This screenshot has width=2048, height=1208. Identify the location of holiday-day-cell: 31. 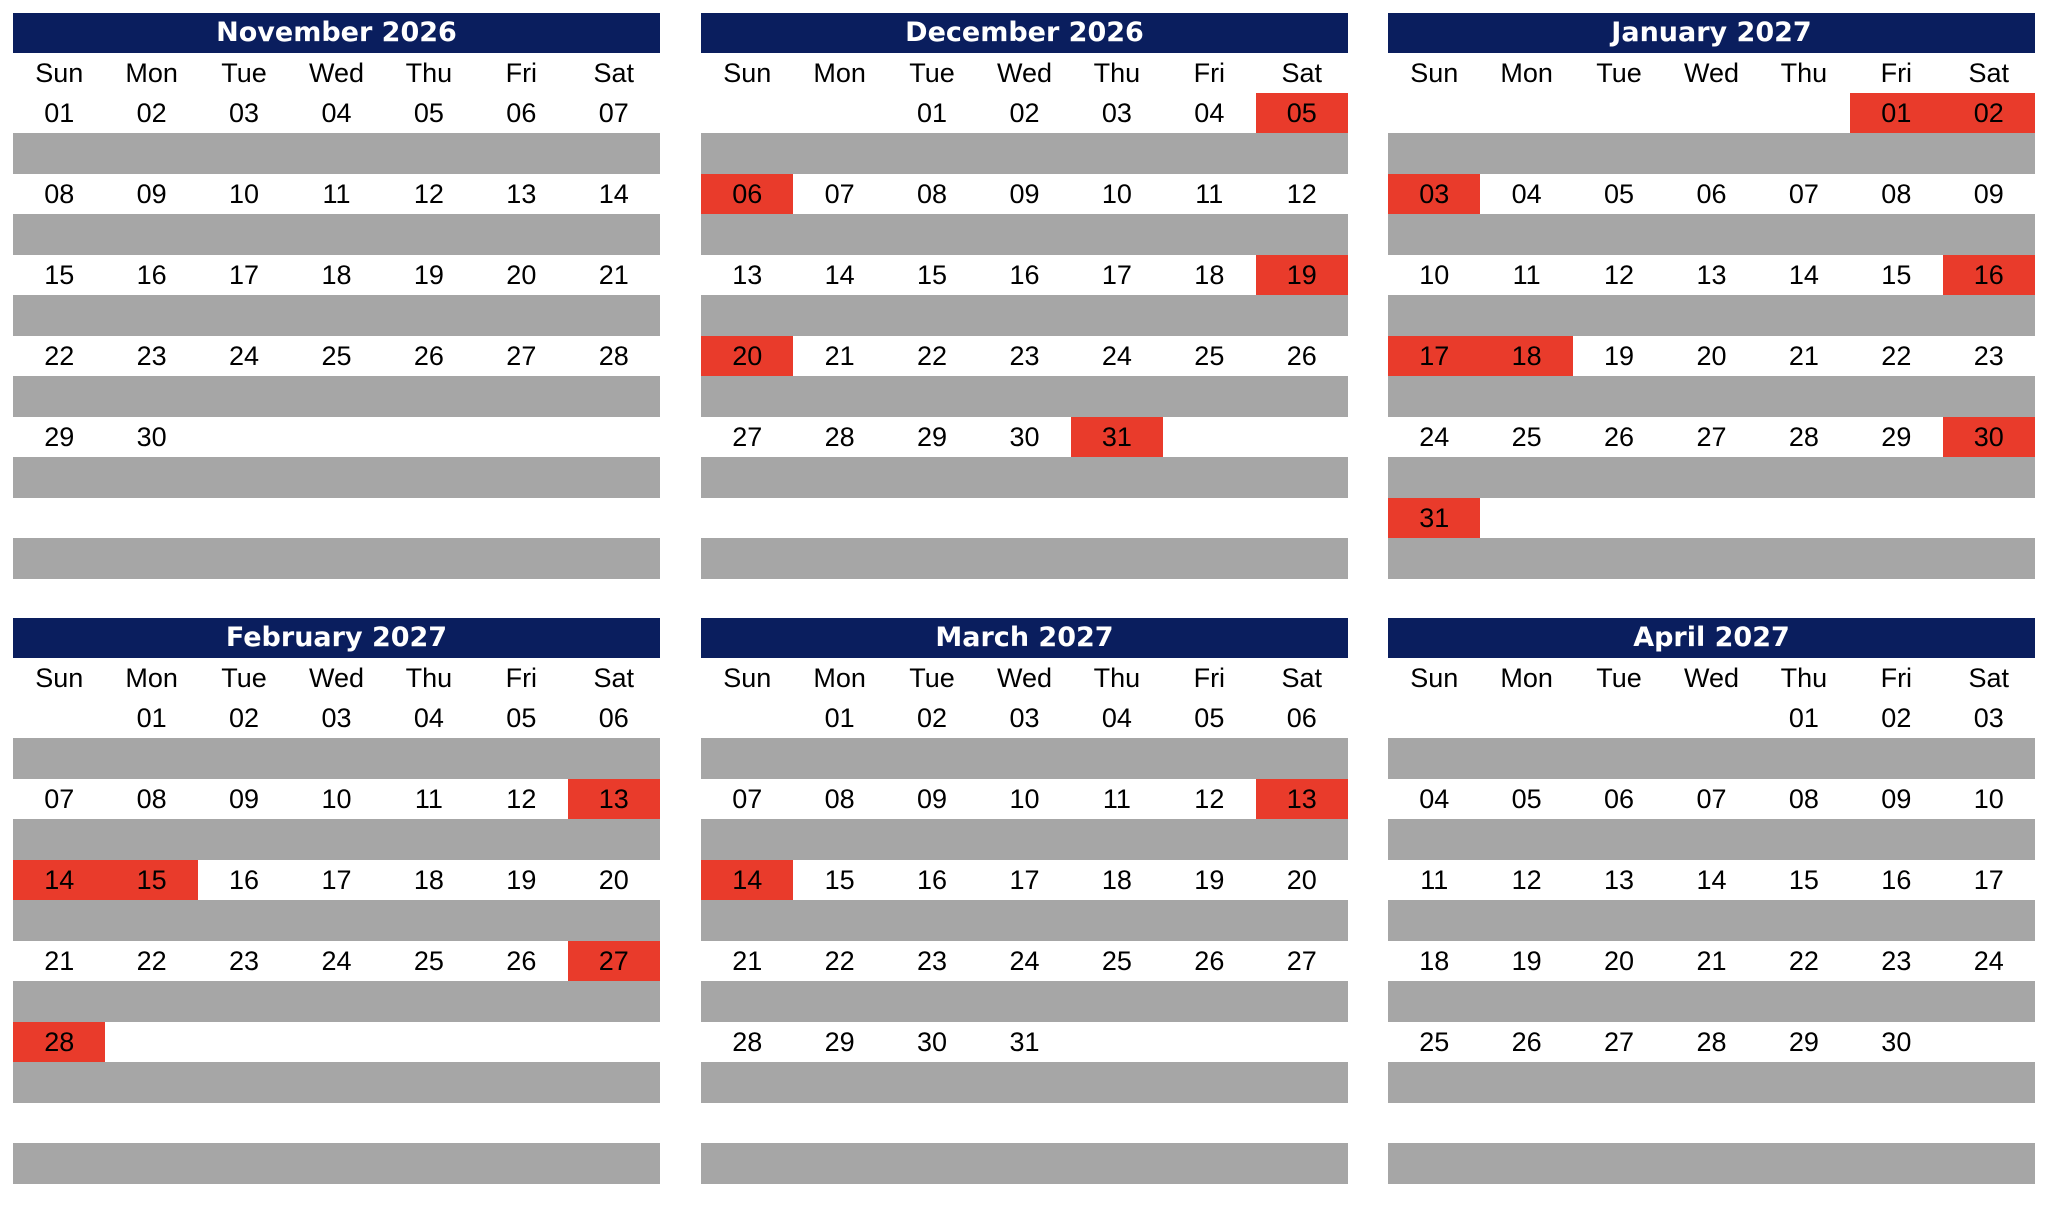
(1117, 437).